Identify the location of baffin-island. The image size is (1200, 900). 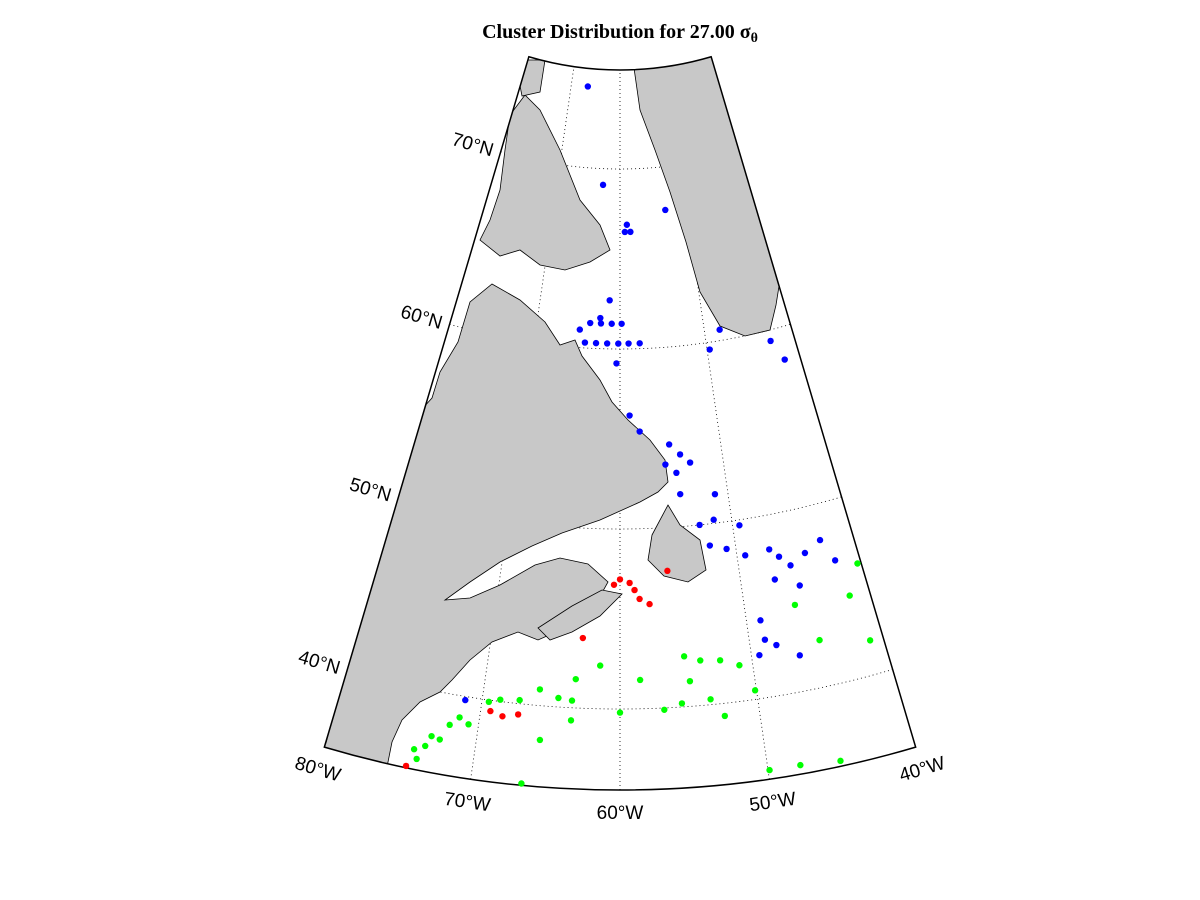
(545, 182).